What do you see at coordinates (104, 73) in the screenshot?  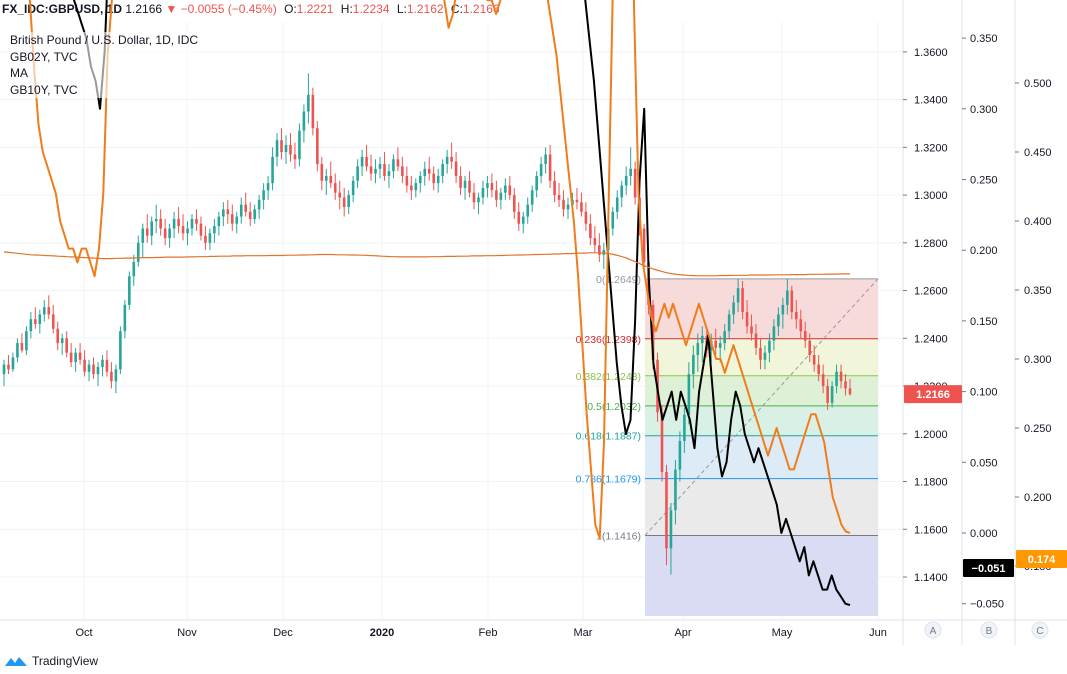 I see `legend-ma: MA` at bounding box center [104, 73].